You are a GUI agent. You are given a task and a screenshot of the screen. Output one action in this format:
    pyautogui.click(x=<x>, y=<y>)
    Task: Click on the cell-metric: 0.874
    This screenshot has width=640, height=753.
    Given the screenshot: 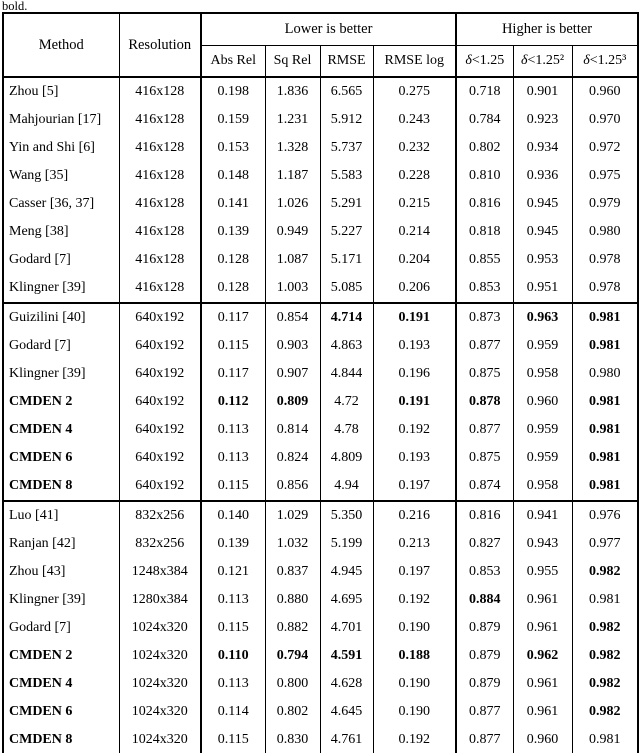 What is the action you would take?
    pyautogui.click(x=484, y=486)
    